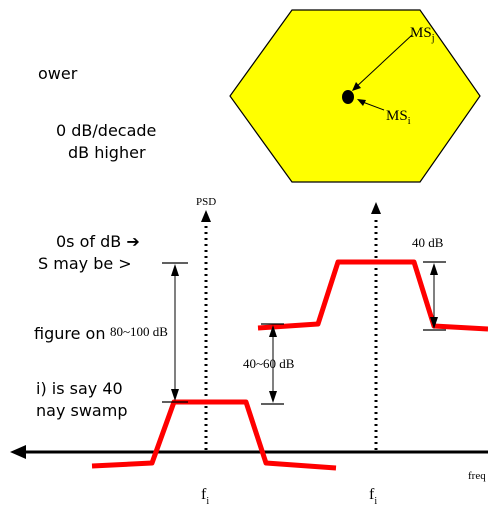 The width and height of the screenshot is (488, 519). Describe the element at coordinates (69, 333) in the screenshot. I see `text-fragment-6: figure on` at that location.